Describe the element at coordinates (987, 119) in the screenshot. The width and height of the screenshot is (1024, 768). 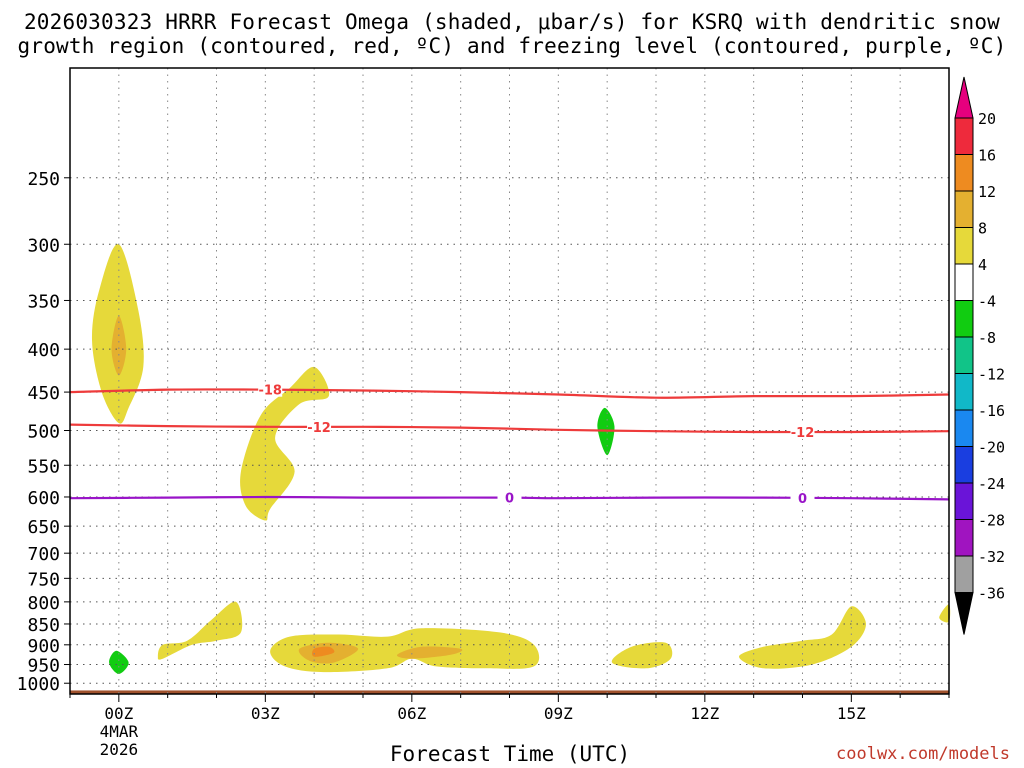
I see `colorbar-label-0: 20` at that location.